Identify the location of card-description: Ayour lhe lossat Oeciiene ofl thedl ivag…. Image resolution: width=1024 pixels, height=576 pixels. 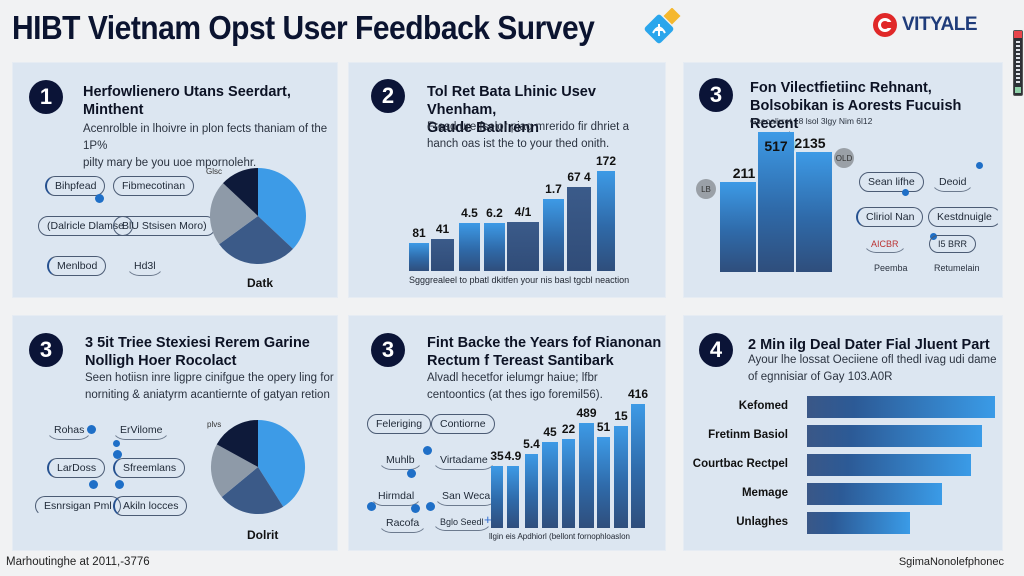
(873, 369).